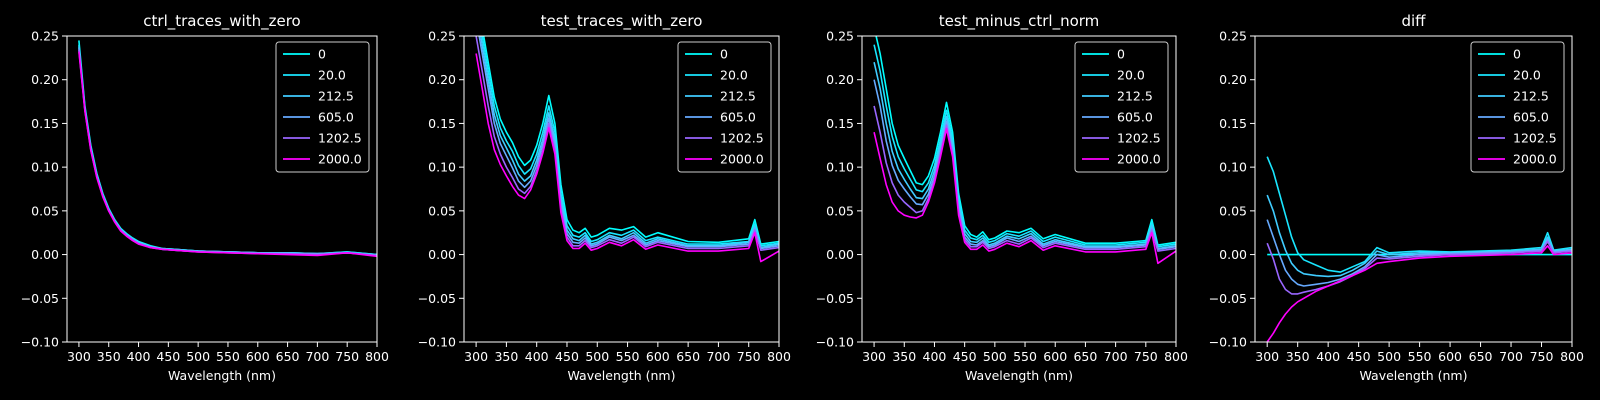  Describe the element at coordinates (622, 21) in the screenshot. I see `chart-title: test_traces_with_zero` at that location.